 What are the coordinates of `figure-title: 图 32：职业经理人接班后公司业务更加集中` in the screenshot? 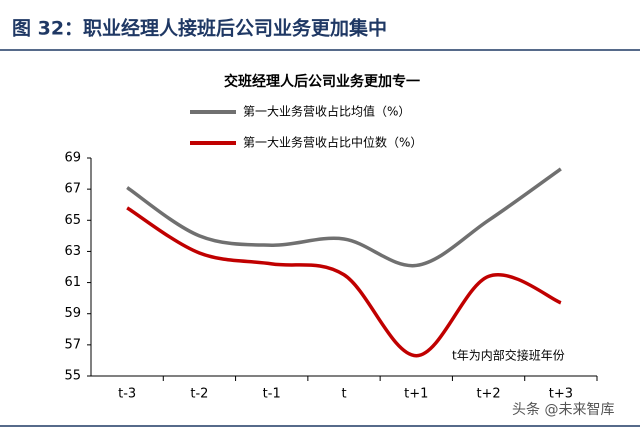 It's located at (199, 28).